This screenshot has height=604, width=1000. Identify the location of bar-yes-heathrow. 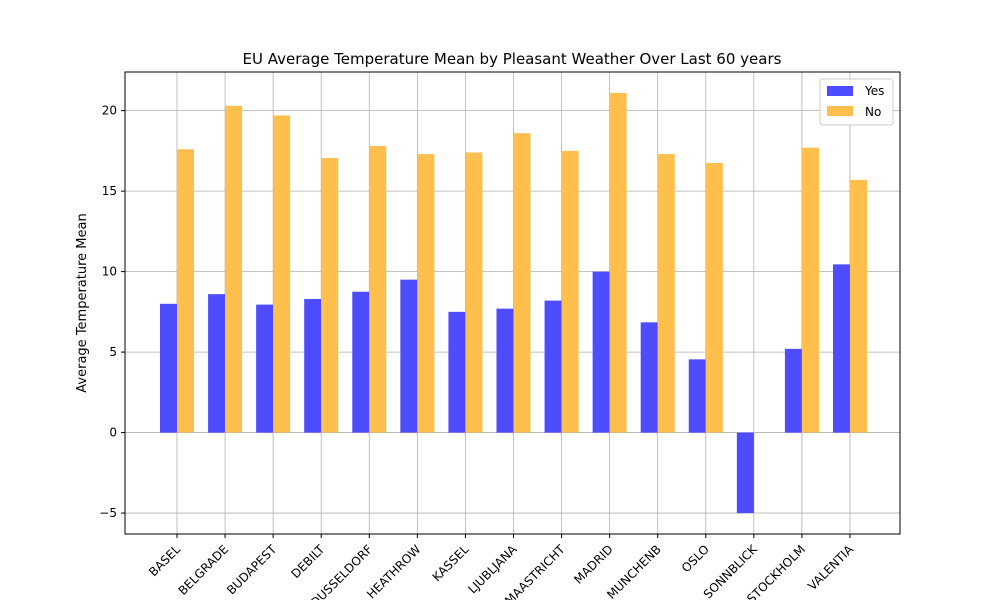
(409, 356).